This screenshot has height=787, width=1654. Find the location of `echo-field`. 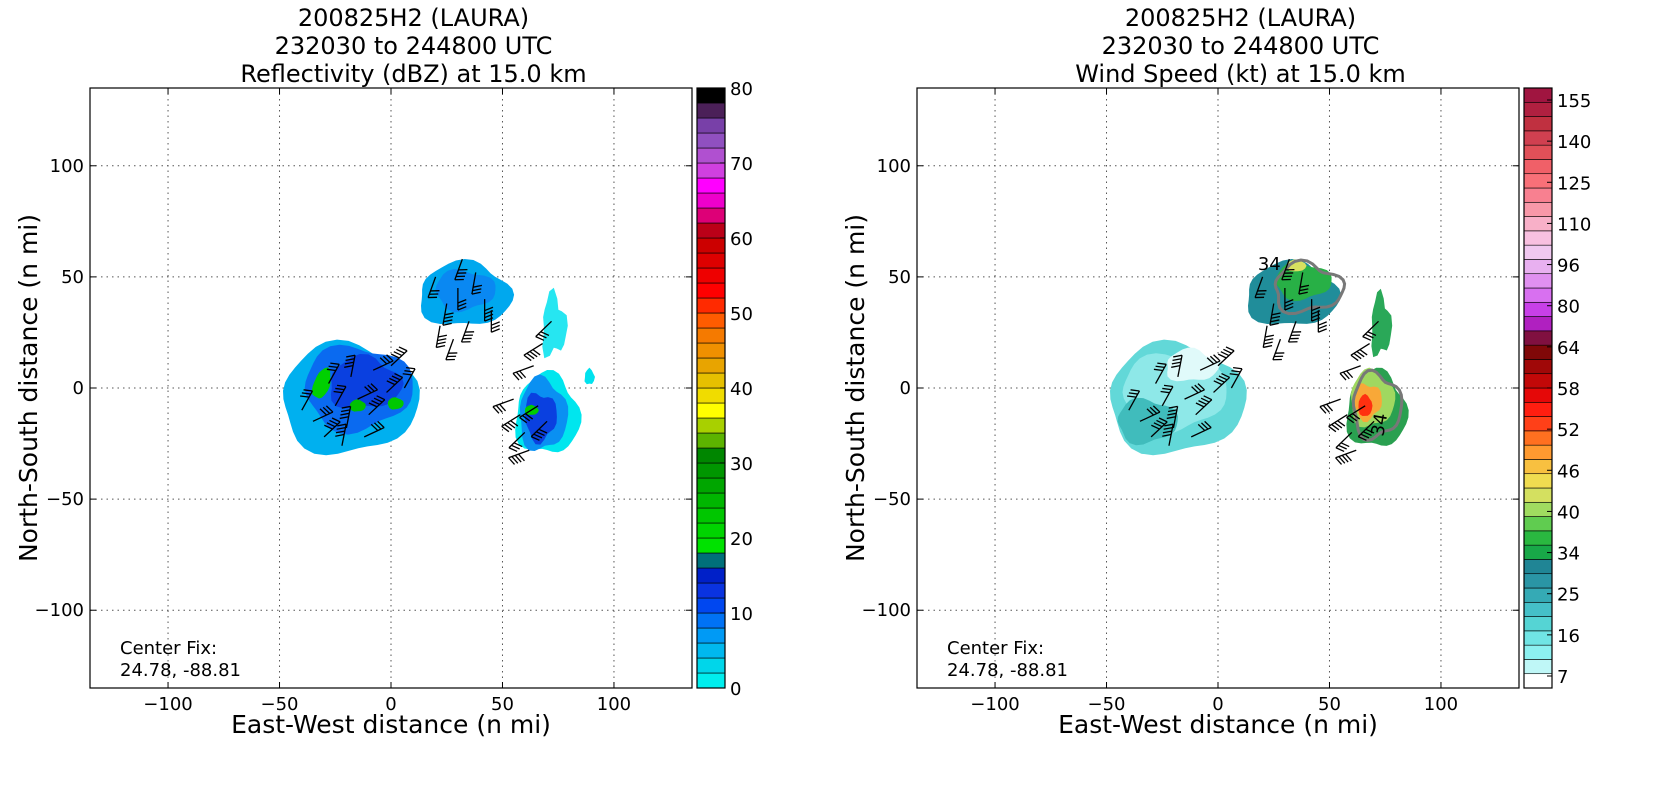

echo-field is located at coordinates (439, 357).